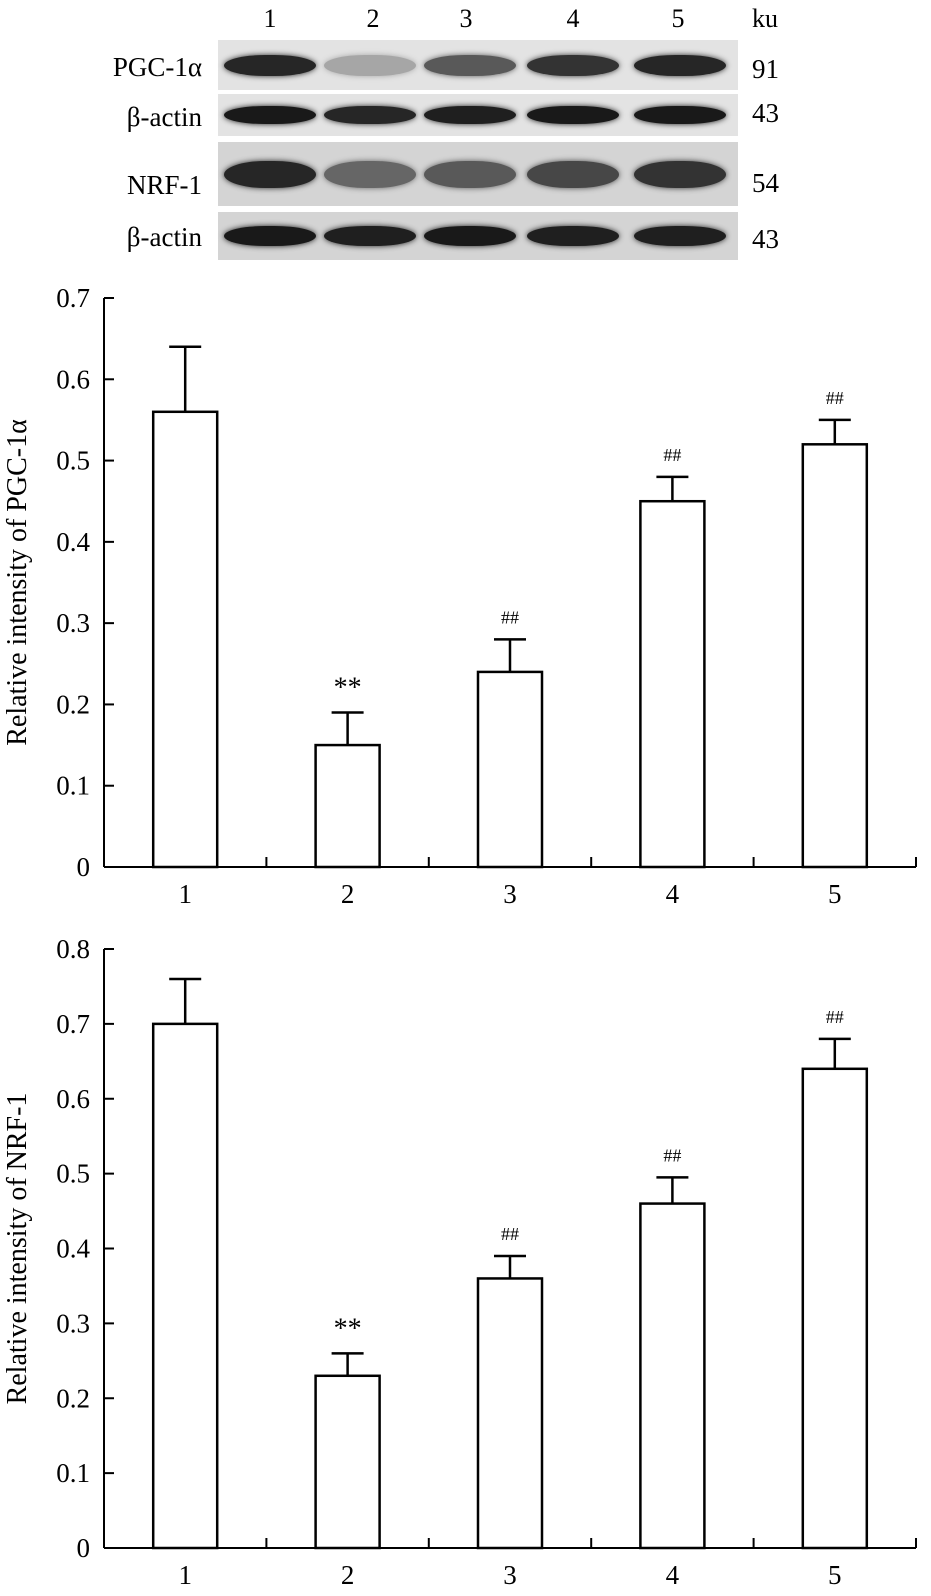  I want to click on blot-mw-pgc1a: 91, so click(765, 69).